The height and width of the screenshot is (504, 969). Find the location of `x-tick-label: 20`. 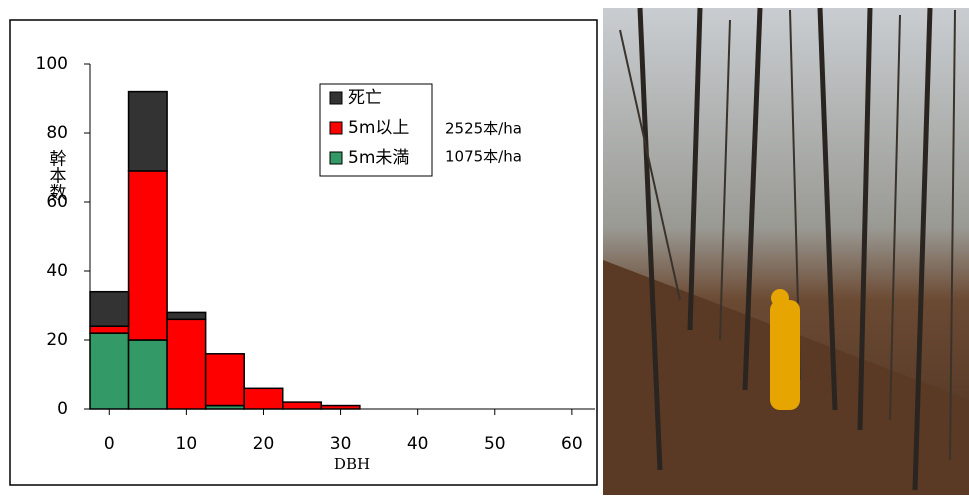

x-tick-label: 20 is located at coordinates (264, 444).